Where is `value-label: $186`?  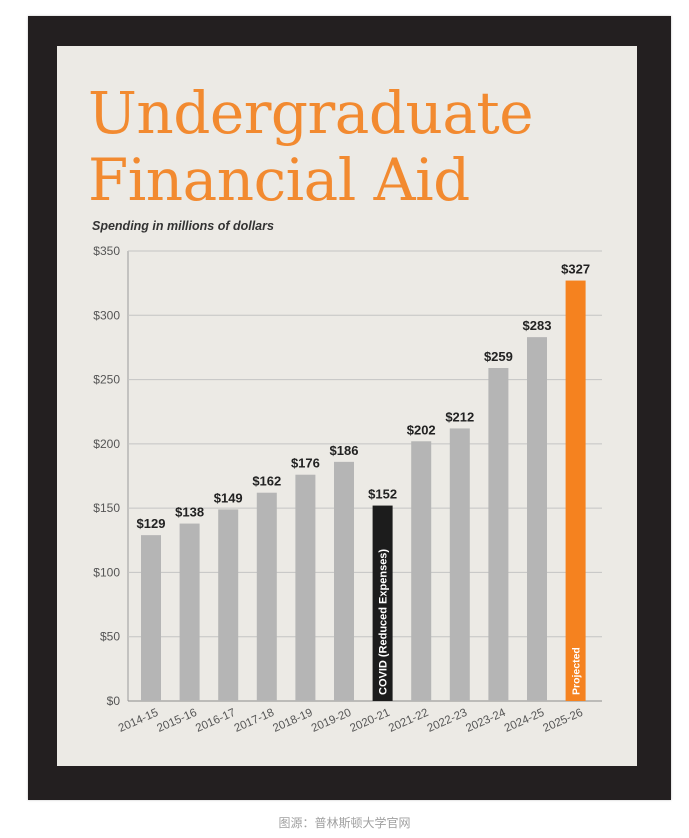
value-label: $186 is located at coordinates (344, 450).